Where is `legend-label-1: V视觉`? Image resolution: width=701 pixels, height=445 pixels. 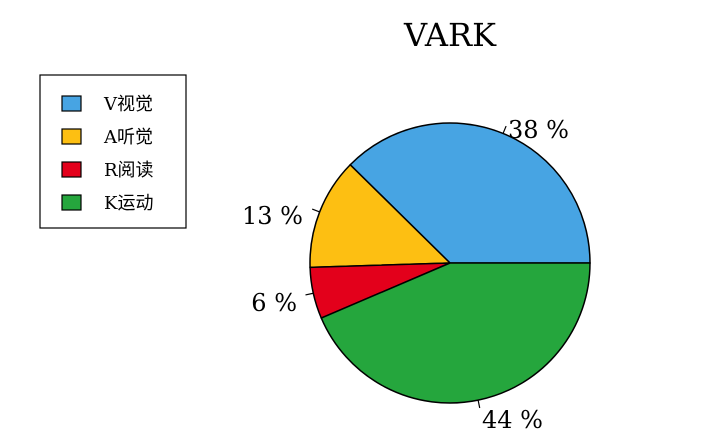
legend-label-1: V视觉 is located at coordinates (128, 104).